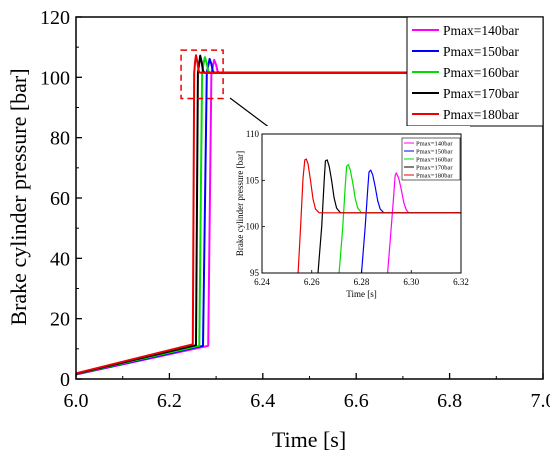 The width and height of the screenshot is (550, 457). I want to click on inset-series-line-Pmax=140bar, so click(424, 222).